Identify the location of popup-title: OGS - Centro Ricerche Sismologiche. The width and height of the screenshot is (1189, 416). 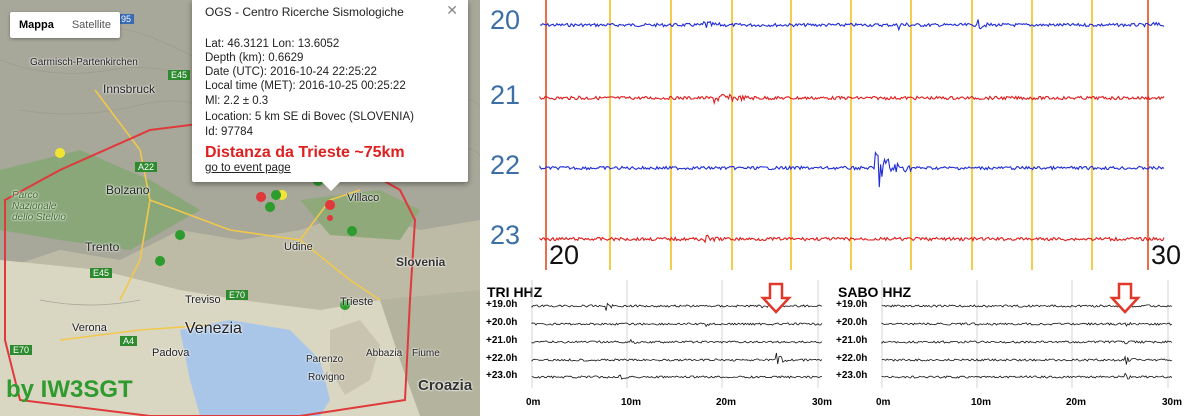
(304, 12).